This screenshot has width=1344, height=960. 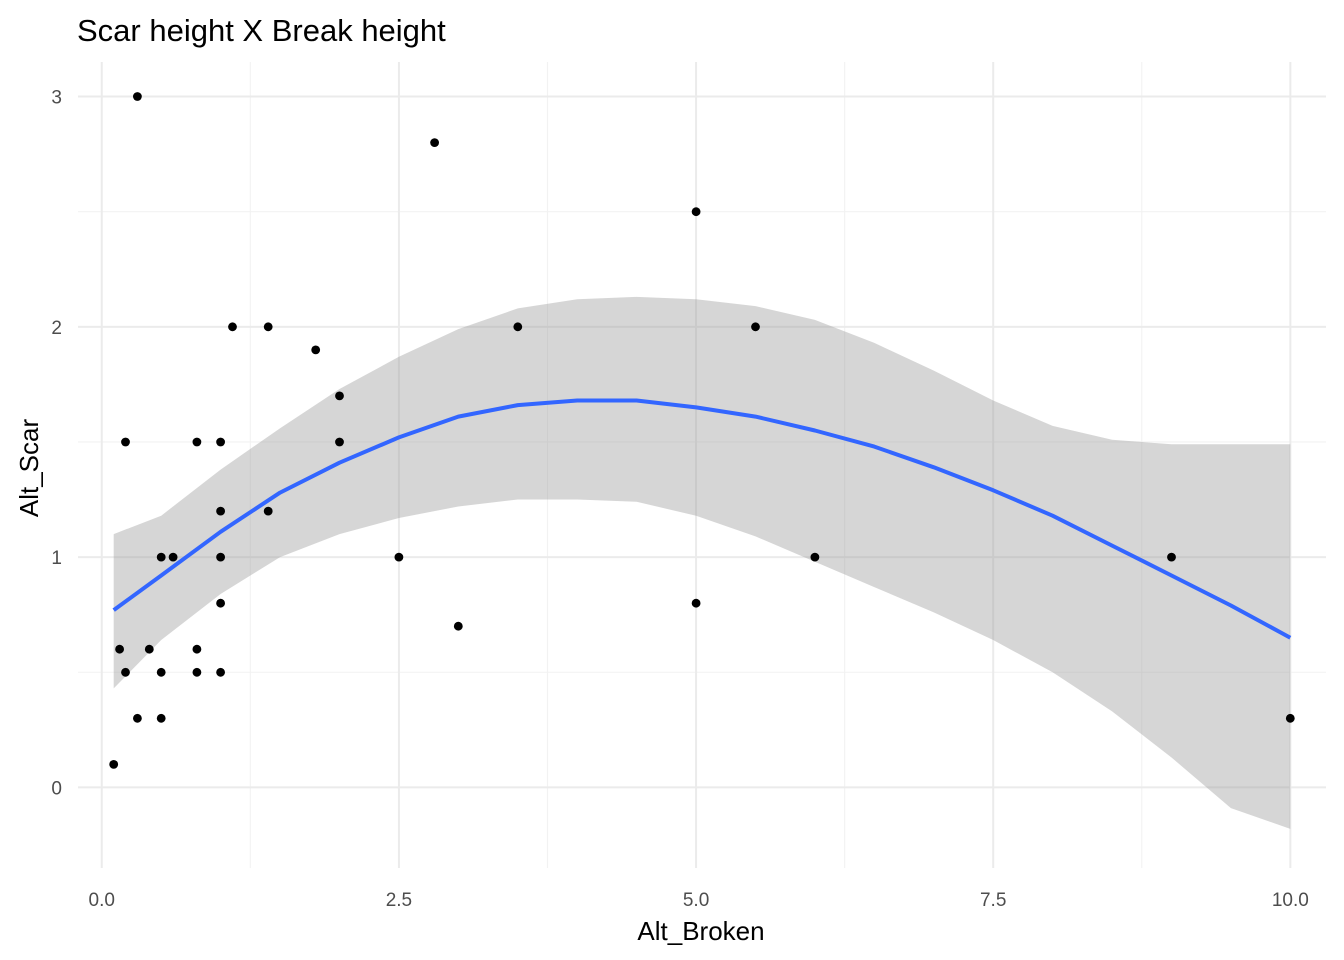 I want to click on x-tick-label: 7.5, so click(x=993, y=900).